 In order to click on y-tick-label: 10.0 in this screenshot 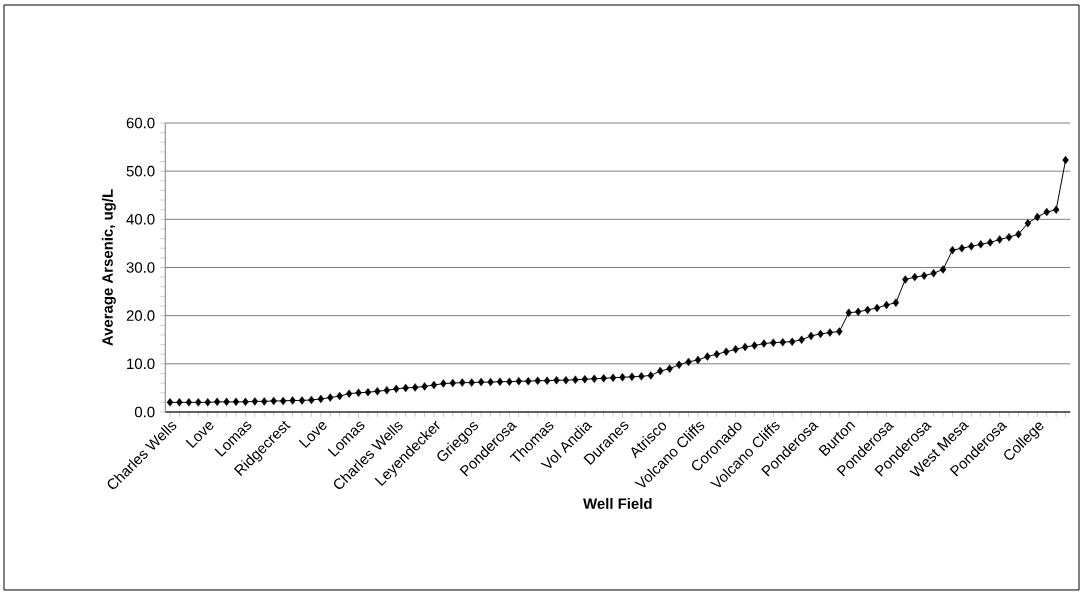, I will do `click(141, 364)`.